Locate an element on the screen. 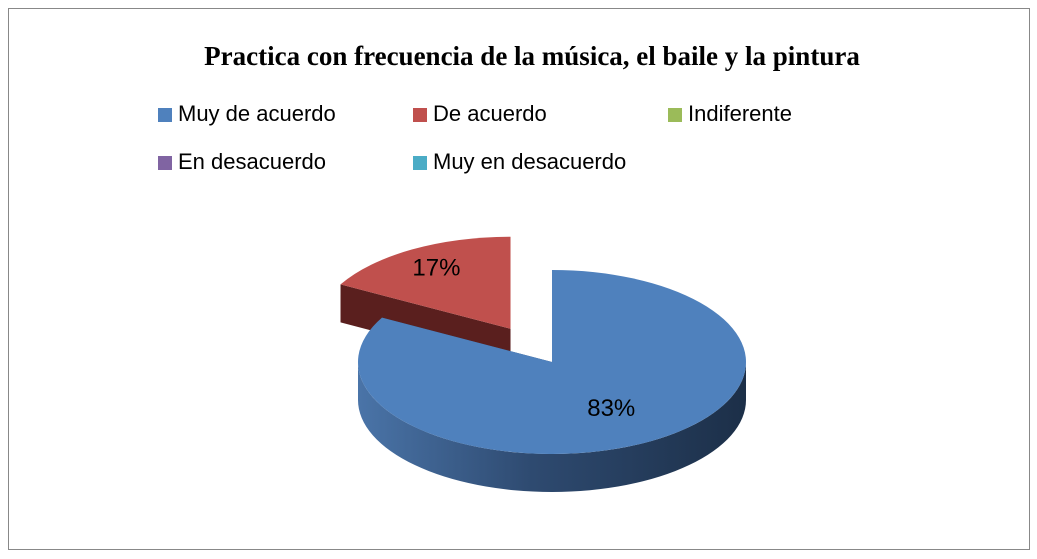  legend-label: En desacuerdo is located at coordinates (252, 161).